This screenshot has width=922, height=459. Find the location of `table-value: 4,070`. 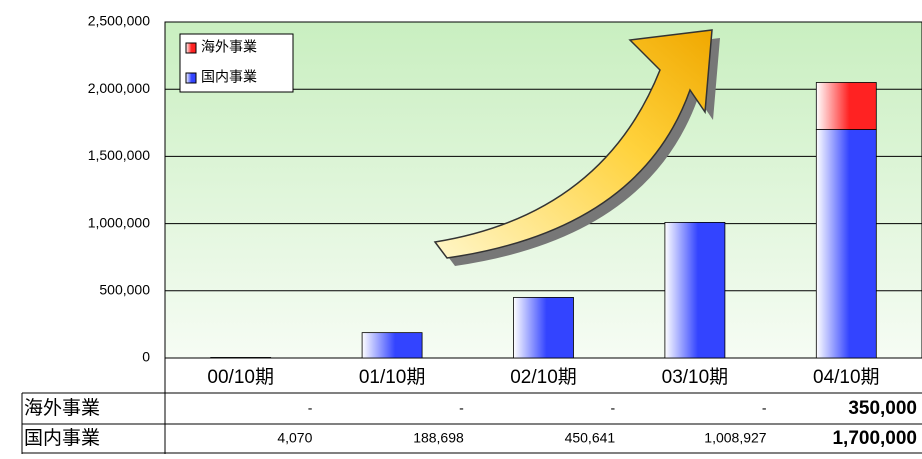

table-value: 4,070 is located at coordinates (294, 438).